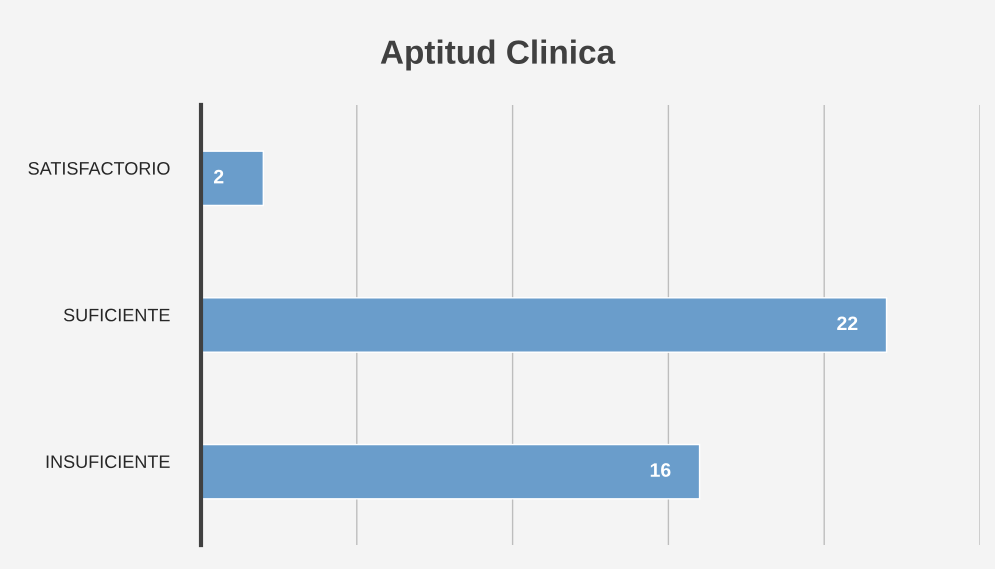 Image resolution: width=995 pixels, height=569 pixels. What do you see at coordinates (108, 461) in the screenshot?
I see `y-tick-label: INSUFICIENTE` at bounding box center [108, 461].